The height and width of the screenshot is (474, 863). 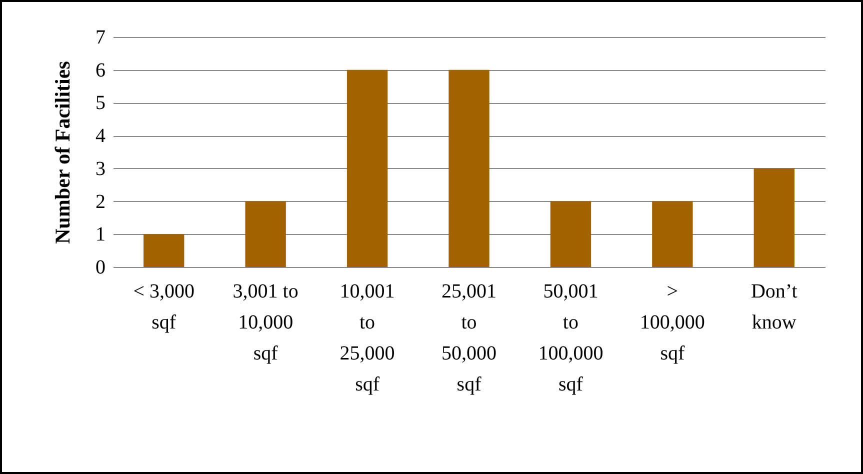 What do you see at coordinates (101, 103) in the screenshot?
I see `y-tick-label: 5` at bounding box center [101, 103].